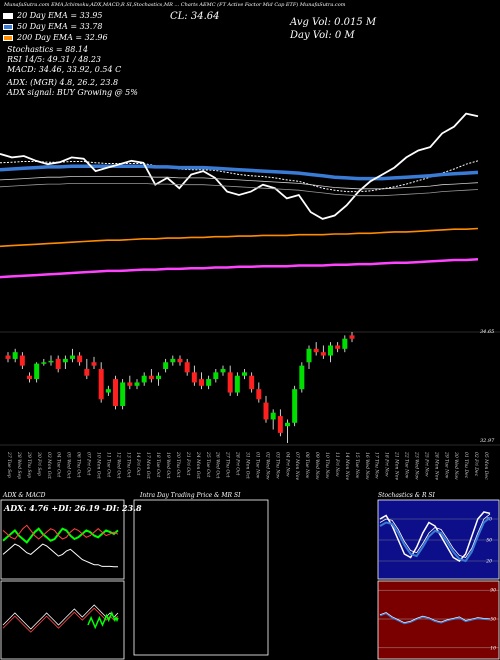  What do you see at coordinates (406, 495) in the screenshot?
I see `stoch-rsi-title: Stochastics & R SI` at bounding box center [406, 495].